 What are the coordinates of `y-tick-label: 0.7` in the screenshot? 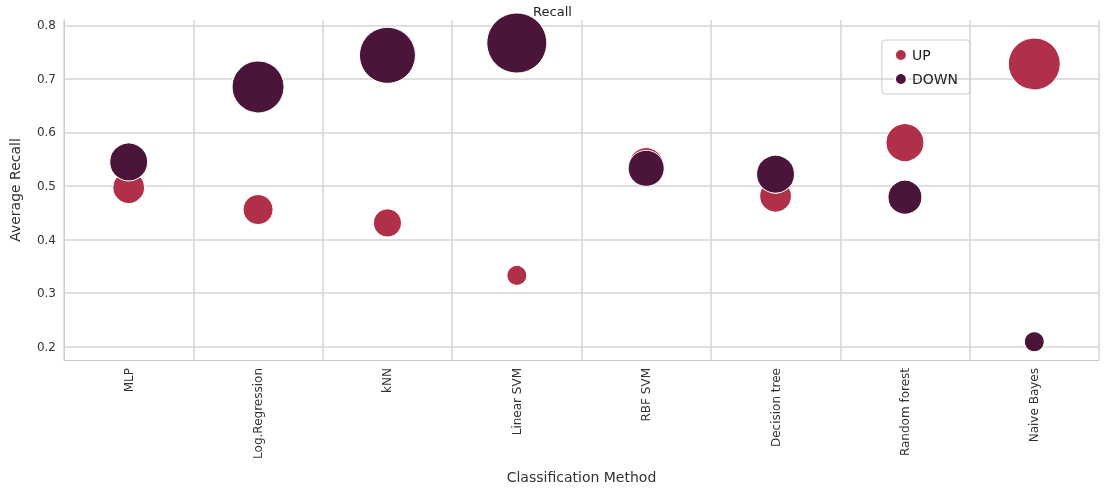 It's located at (46, 78).